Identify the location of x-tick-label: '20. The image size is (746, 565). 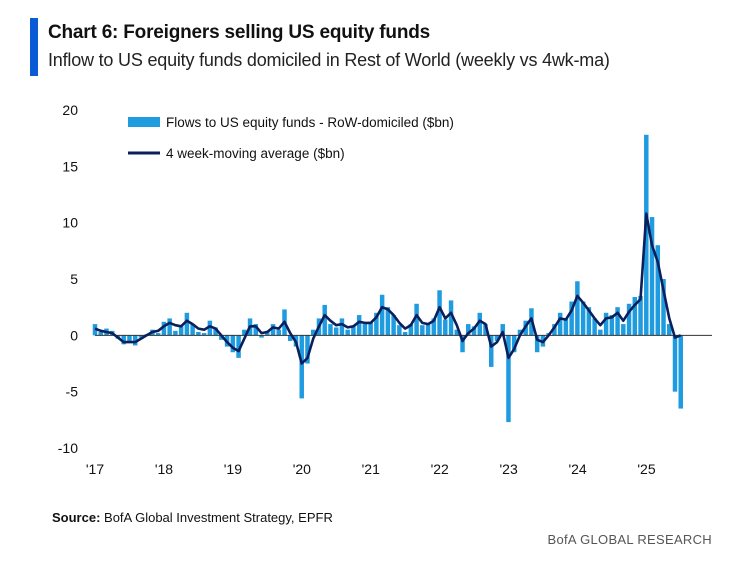
(302, 469).